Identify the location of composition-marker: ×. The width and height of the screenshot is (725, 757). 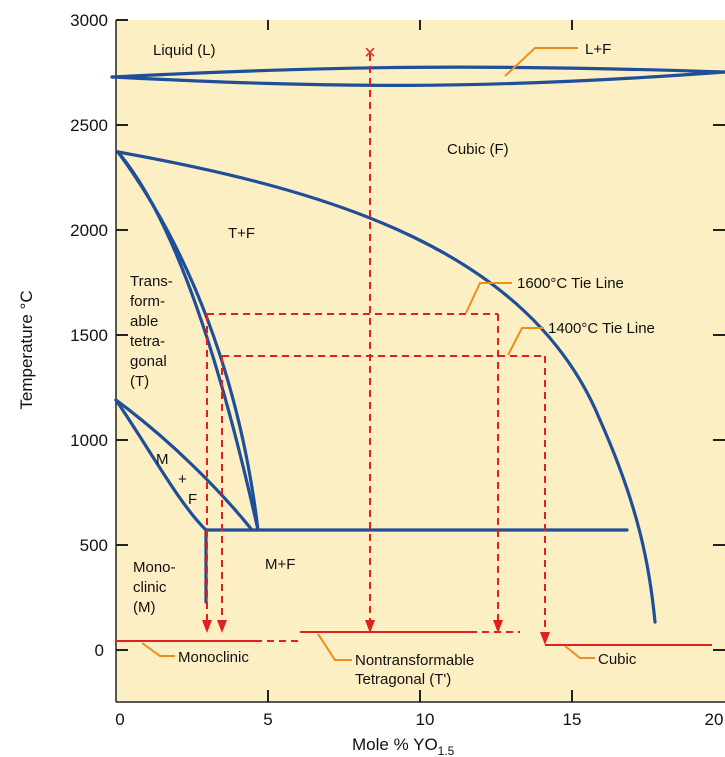
(370, 53).